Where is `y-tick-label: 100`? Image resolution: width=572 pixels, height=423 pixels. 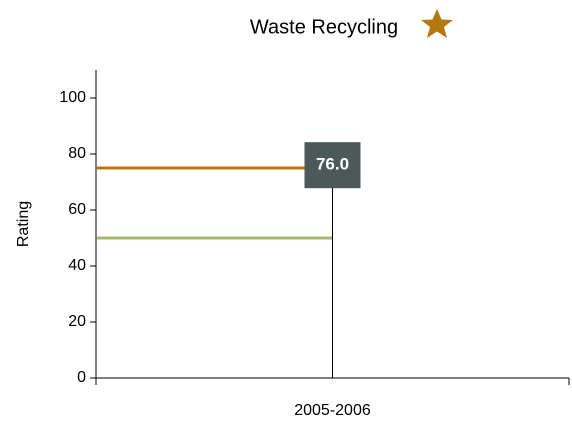
y-tick-label: 100 is located at coordinates (72, 97).